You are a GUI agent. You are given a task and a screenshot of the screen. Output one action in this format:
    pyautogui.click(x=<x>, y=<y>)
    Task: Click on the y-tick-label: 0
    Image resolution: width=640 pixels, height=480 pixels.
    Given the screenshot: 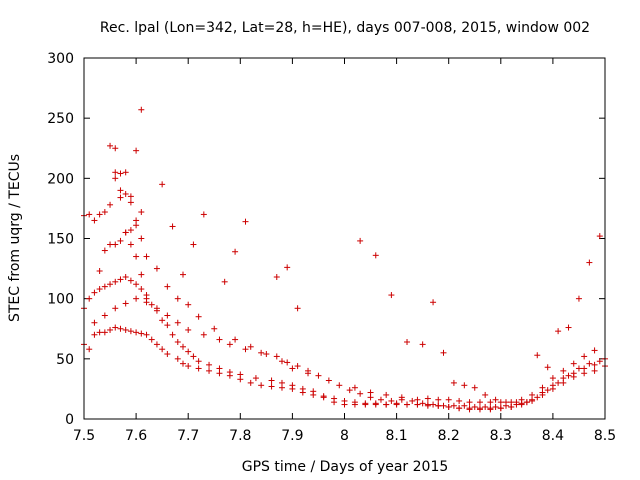 What is the action you would take?
    pyautogui.click(x=69, y=420)
    